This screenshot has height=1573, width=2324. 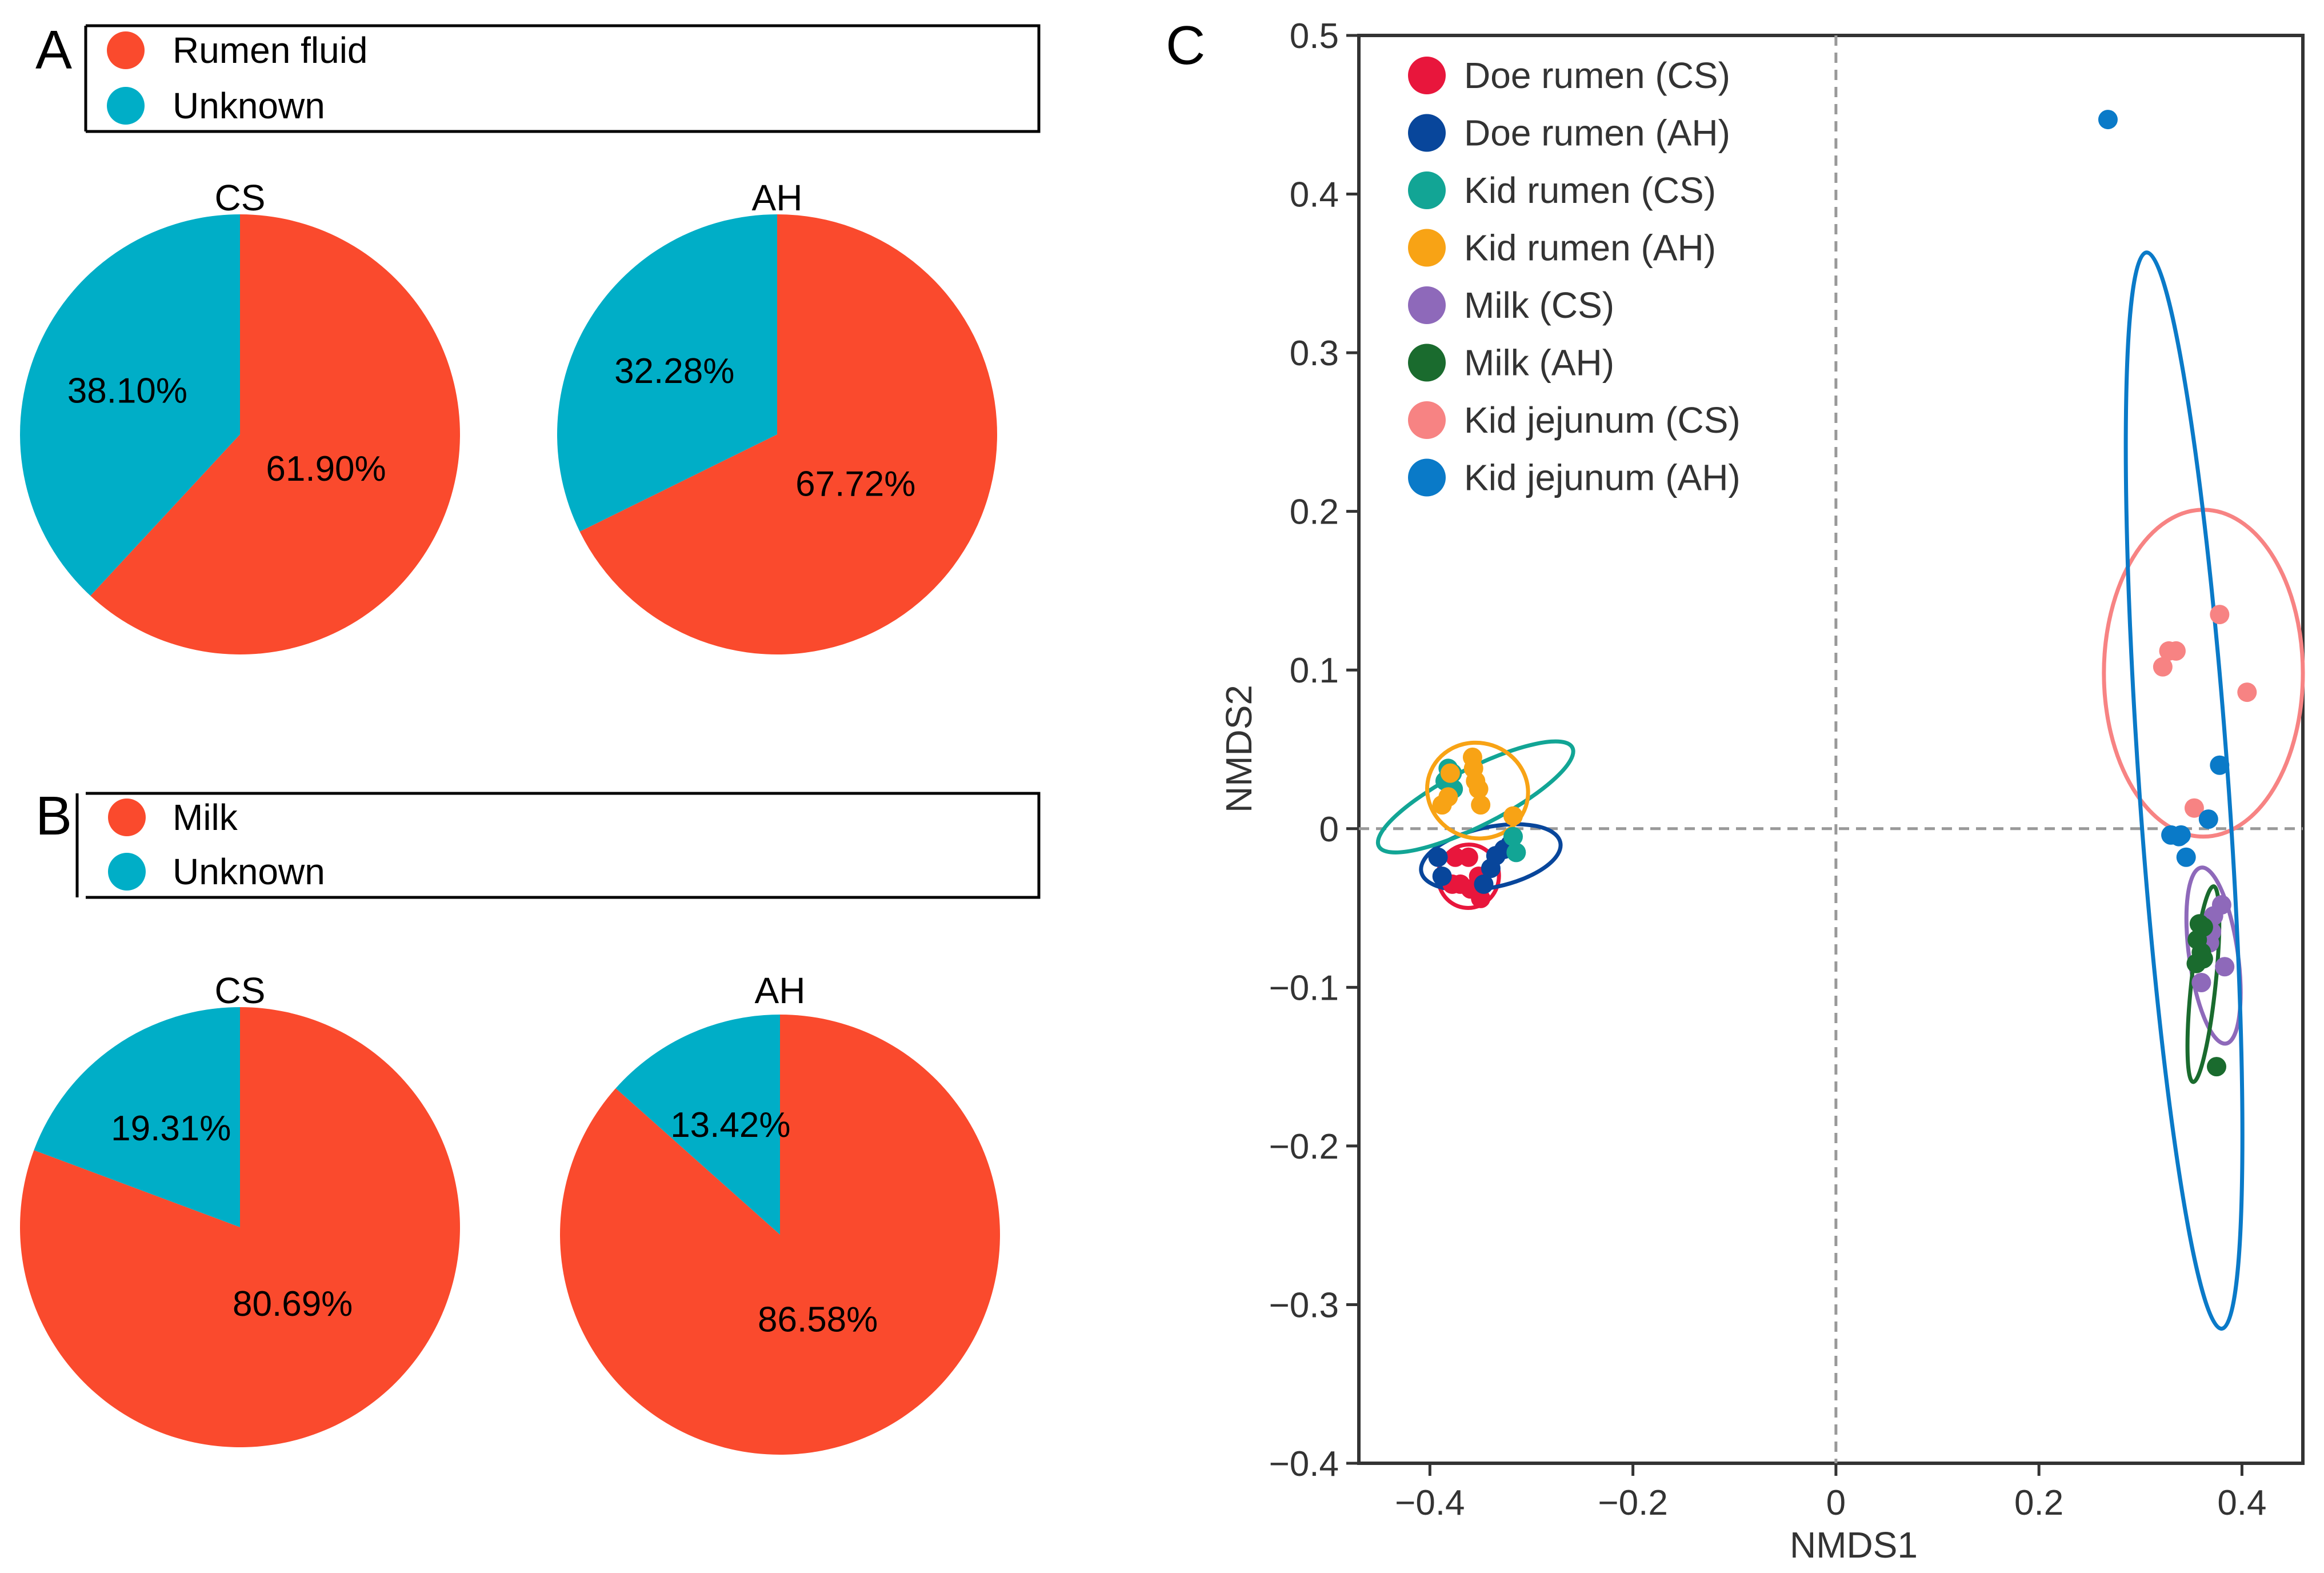 I want to click on pie-slice-label: 67.72%, so click(x=855, y=484).